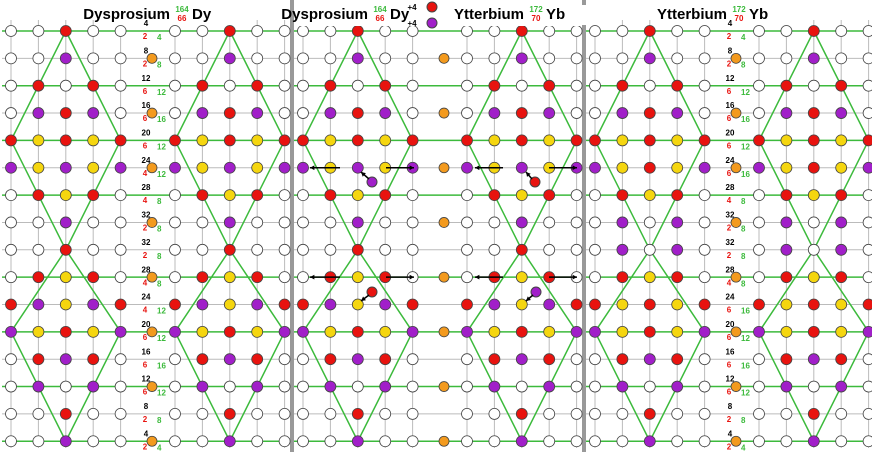 Image resolution: width=872 pixels, height=452 pixels. Describe the element at coordinates (146, 433) in the screenshot. I see `shell-total: 4` at that location.